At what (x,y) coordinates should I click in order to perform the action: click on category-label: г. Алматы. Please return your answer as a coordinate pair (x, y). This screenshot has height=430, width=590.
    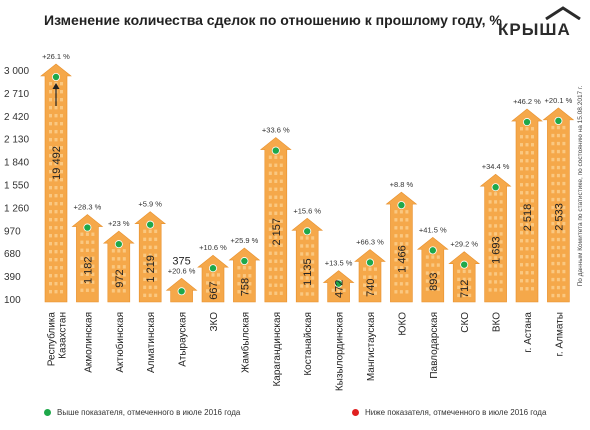
    Looking at the image, I should click on (559, 334).